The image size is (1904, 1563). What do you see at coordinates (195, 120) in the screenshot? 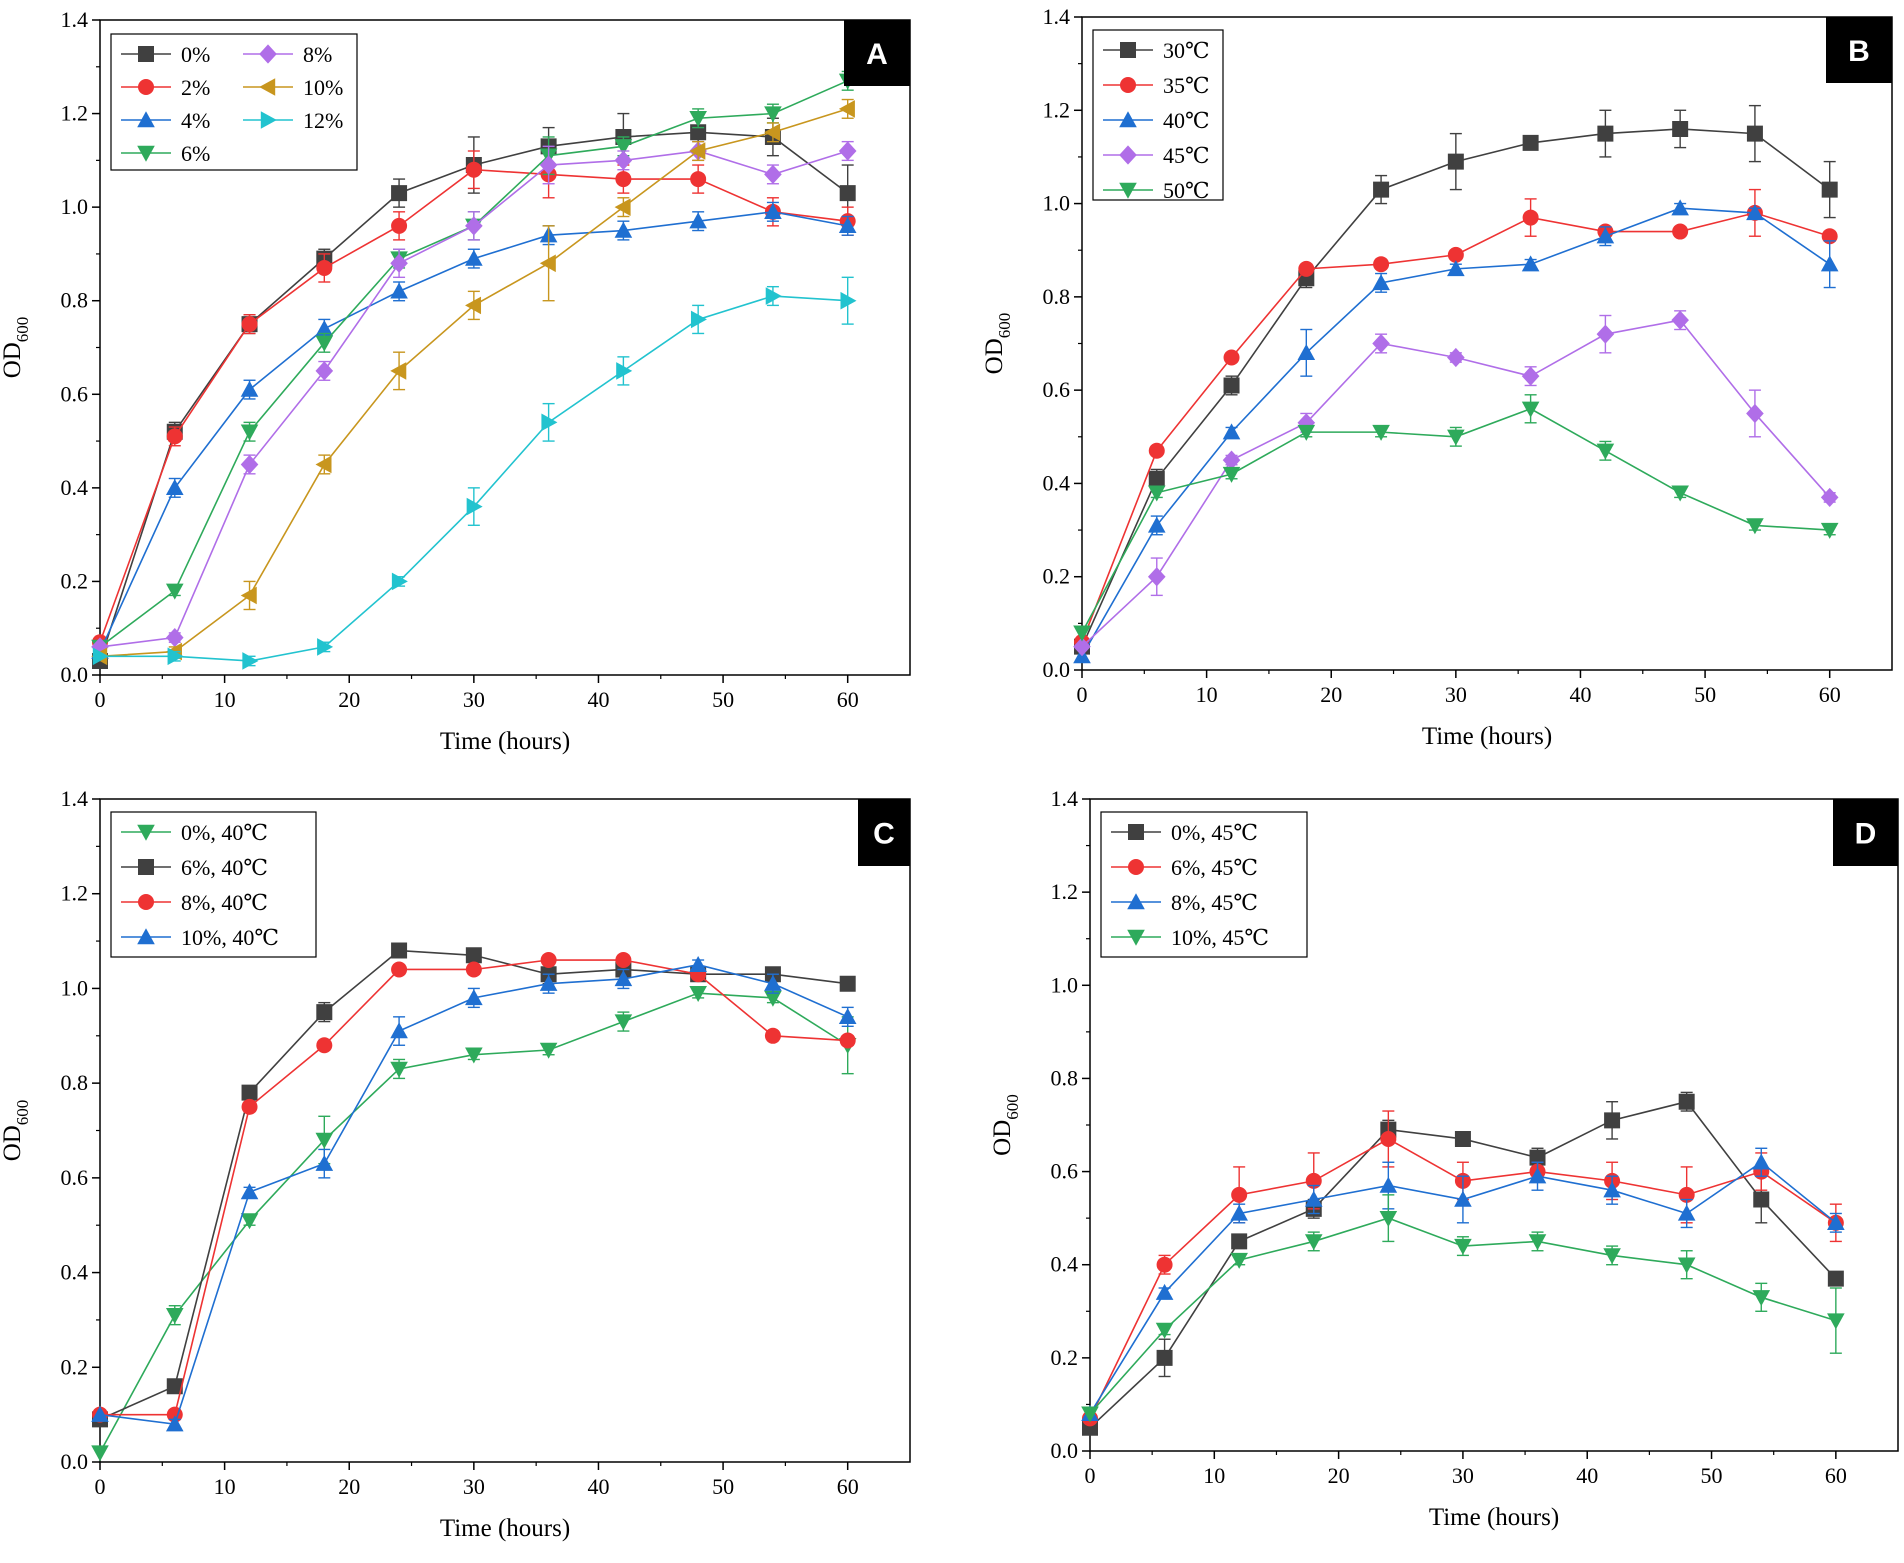
I see `panel-a-legend-label: 4%` at bounding box center [195, 120].